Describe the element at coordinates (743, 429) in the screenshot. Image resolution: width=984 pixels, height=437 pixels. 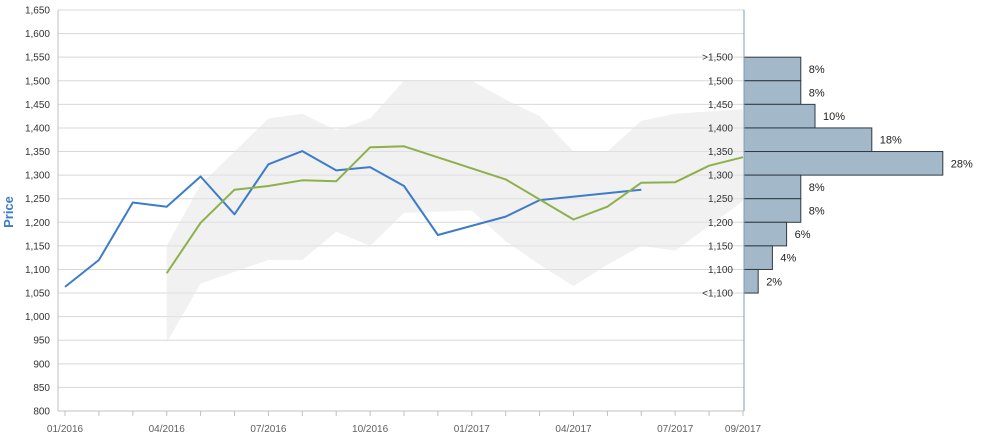
I see `x-tick-label: 09/2017` at that location.